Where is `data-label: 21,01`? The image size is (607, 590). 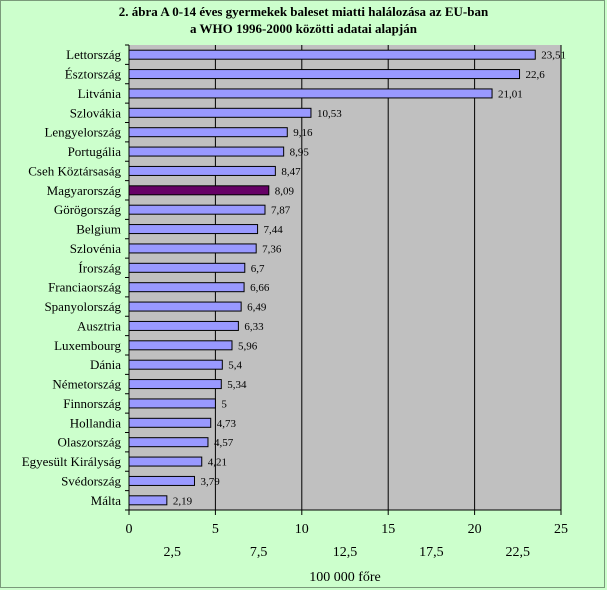
data-label: 21,01 is located at coordinates (510, 94).